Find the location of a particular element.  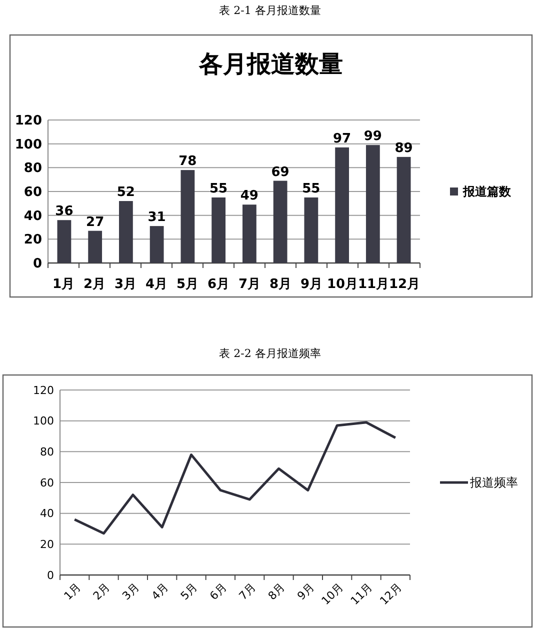

data-label: 31 is located at coordinates (157, 218).